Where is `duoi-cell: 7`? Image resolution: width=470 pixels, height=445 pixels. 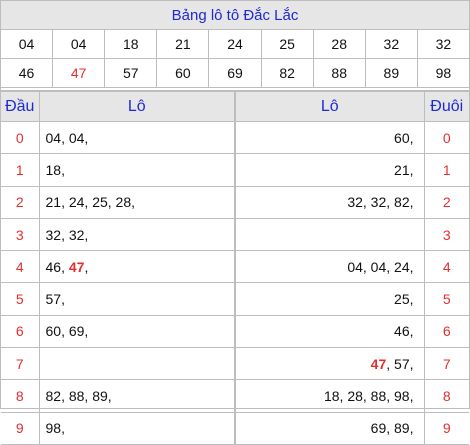
duoi-cell: 7 is located at coordinates (446, 364).